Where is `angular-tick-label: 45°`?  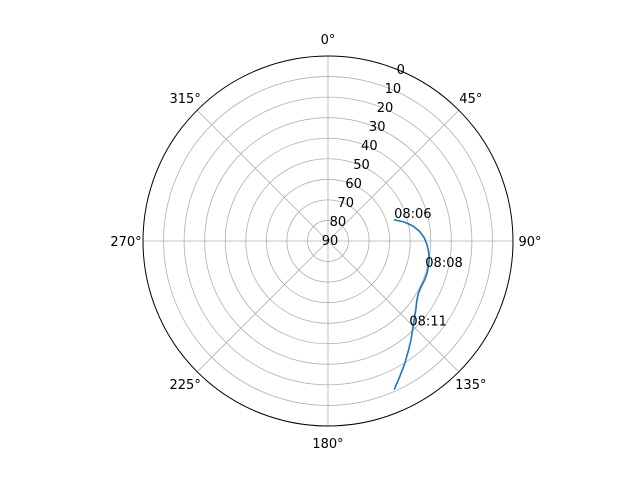 angular-tick-label: 45° is located at coordinates (470, 99).